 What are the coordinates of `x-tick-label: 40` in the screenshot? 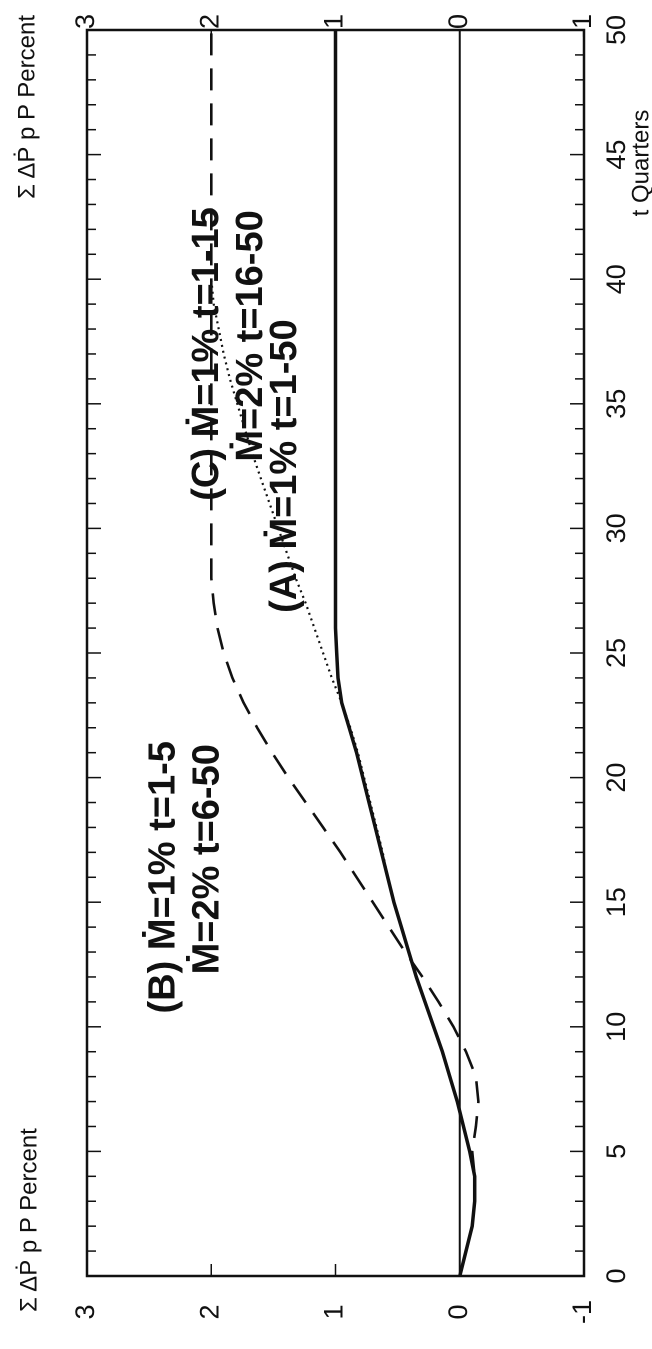 It's located at (616, 279).